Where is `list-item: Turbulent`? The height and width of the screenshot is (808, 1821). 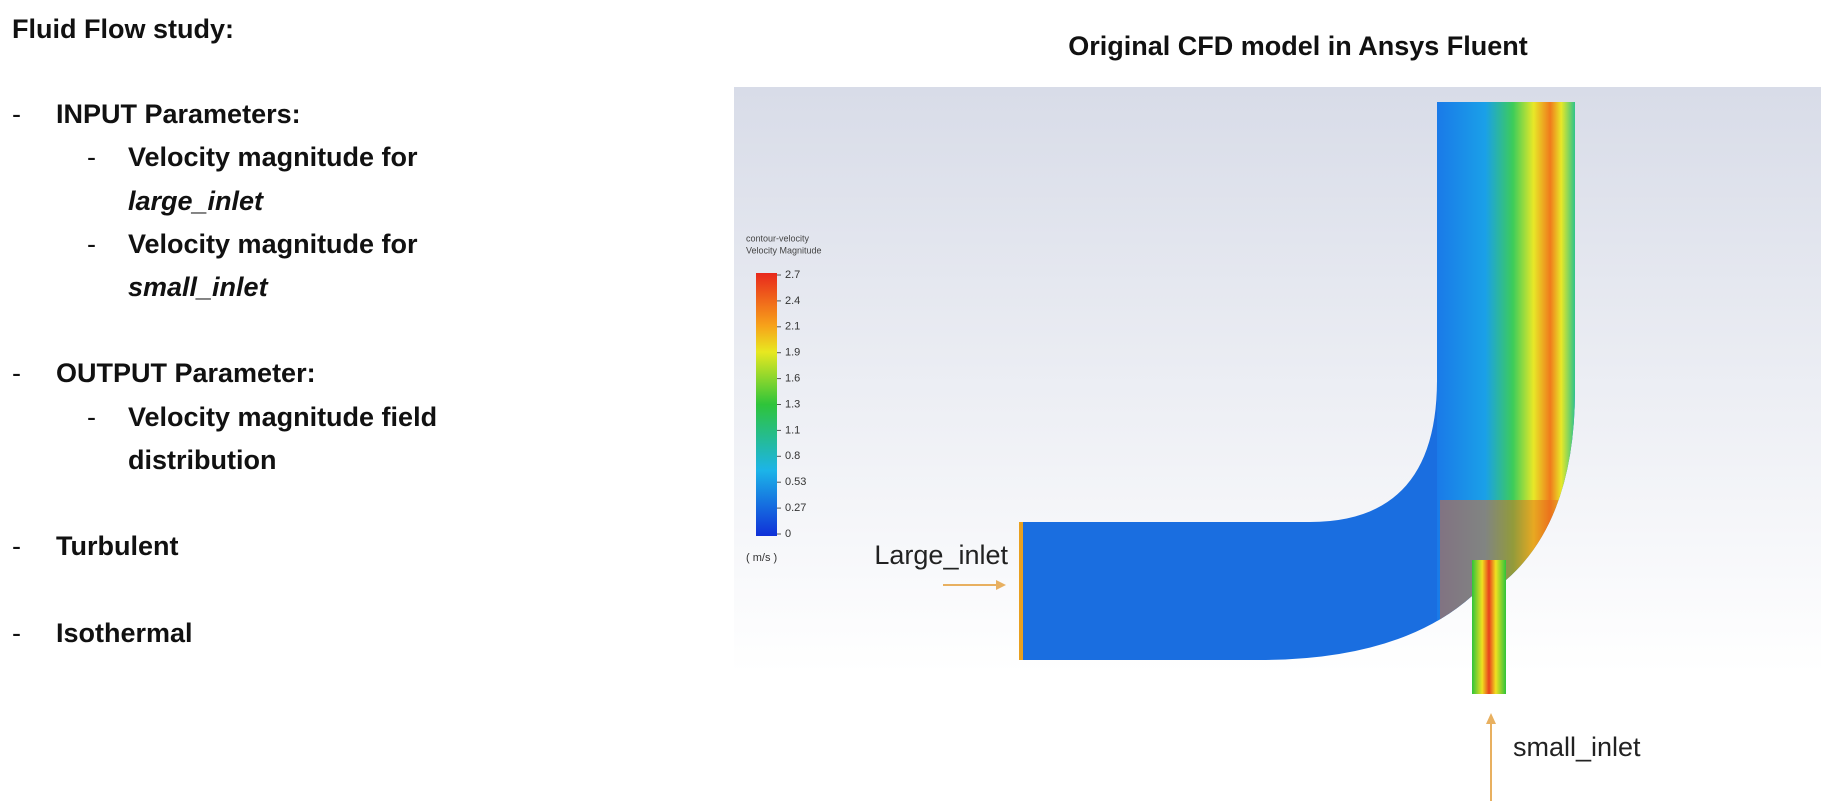
list-item: Turbulent is located at coordinates (117, 546).